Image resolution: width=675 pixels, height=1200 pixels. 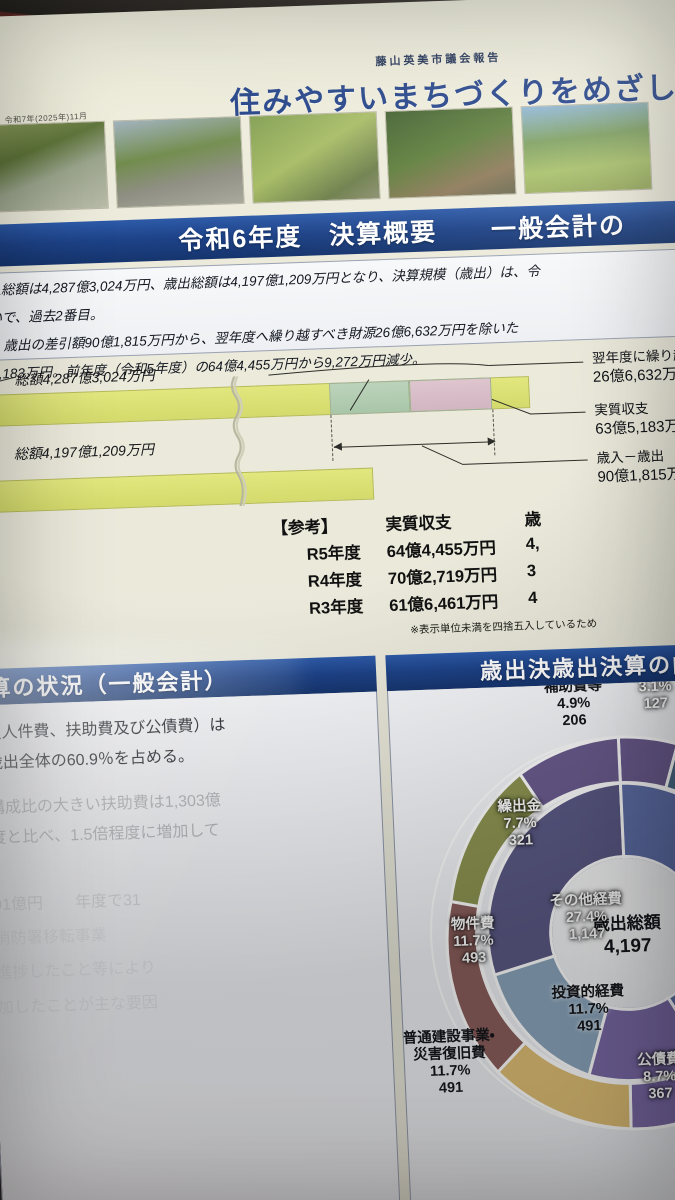 What do you see at coordinates (660, 1094) in the screenshot?
I see `label-value: 367` at bounding box center [660, 1094].